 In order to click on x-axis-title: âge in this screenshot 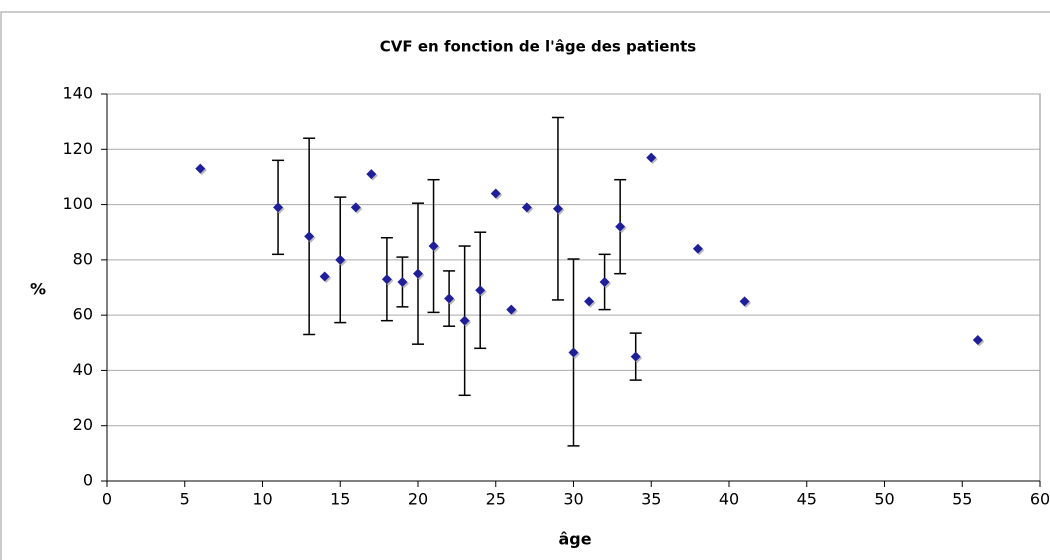, I will do `click(574, 539)`.